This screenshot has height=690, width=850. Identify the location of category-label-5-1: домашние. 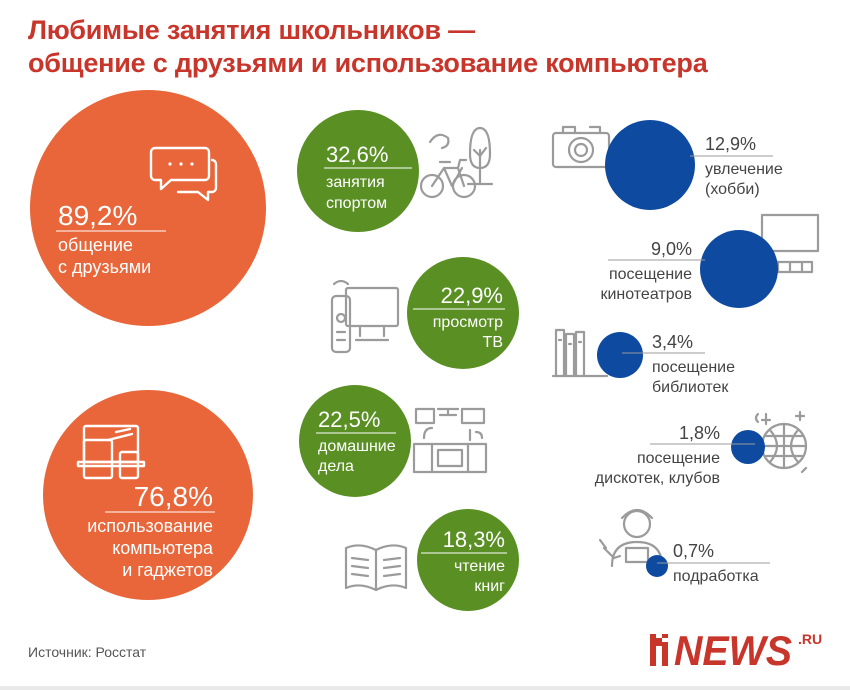
(357, 446).